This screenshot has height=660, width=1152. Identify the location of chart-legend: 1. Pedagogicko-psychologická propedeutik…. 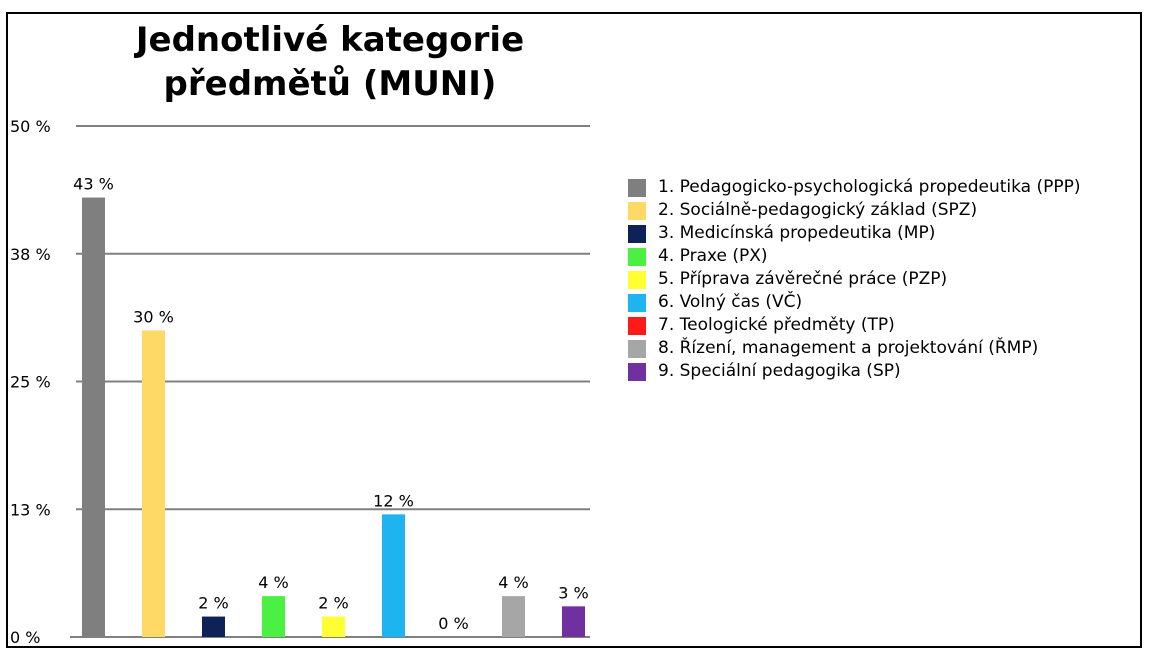
(854, 279).